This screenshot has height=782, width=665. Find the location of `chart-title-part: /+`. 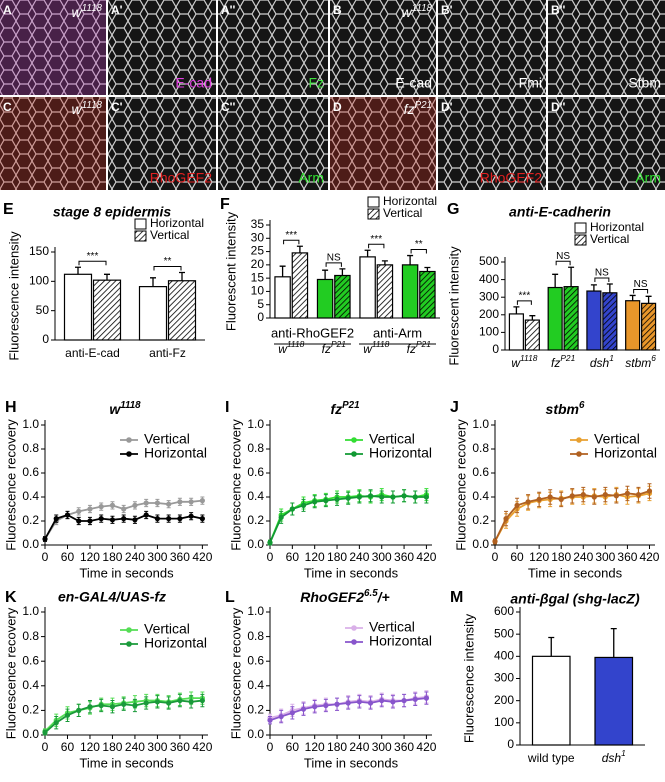

chart-title-part: /+ is located at coordinates (383, 597).